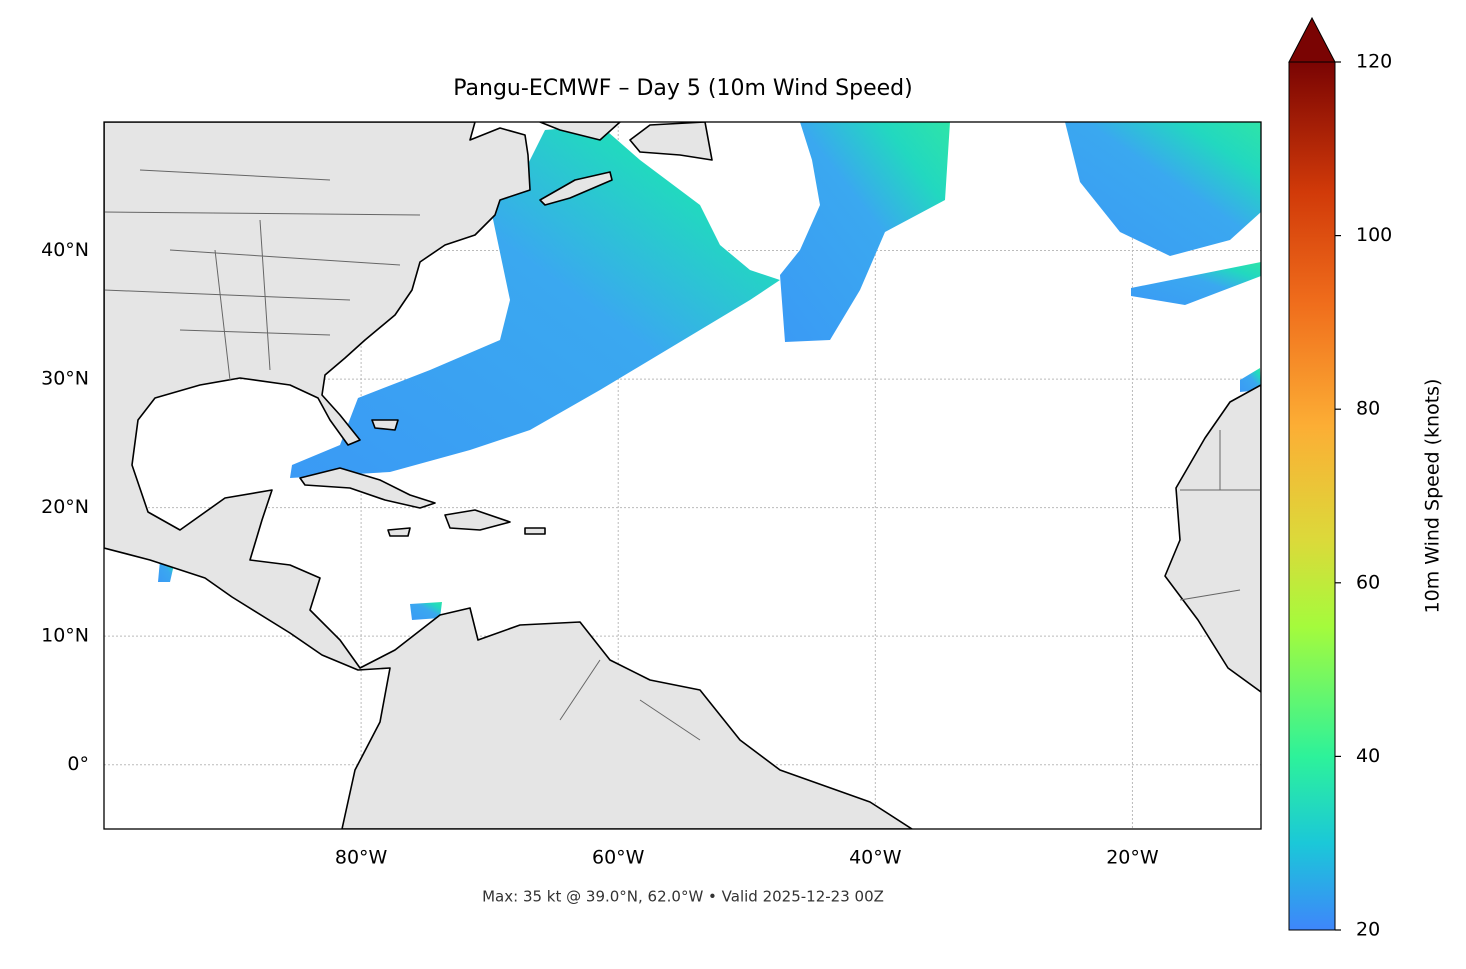 The height and width of the screenshot is (969, 1466). Describe the element at coordinates (65, 507) in the screenshot. I see `y-tick-label: 20°N` at that location.